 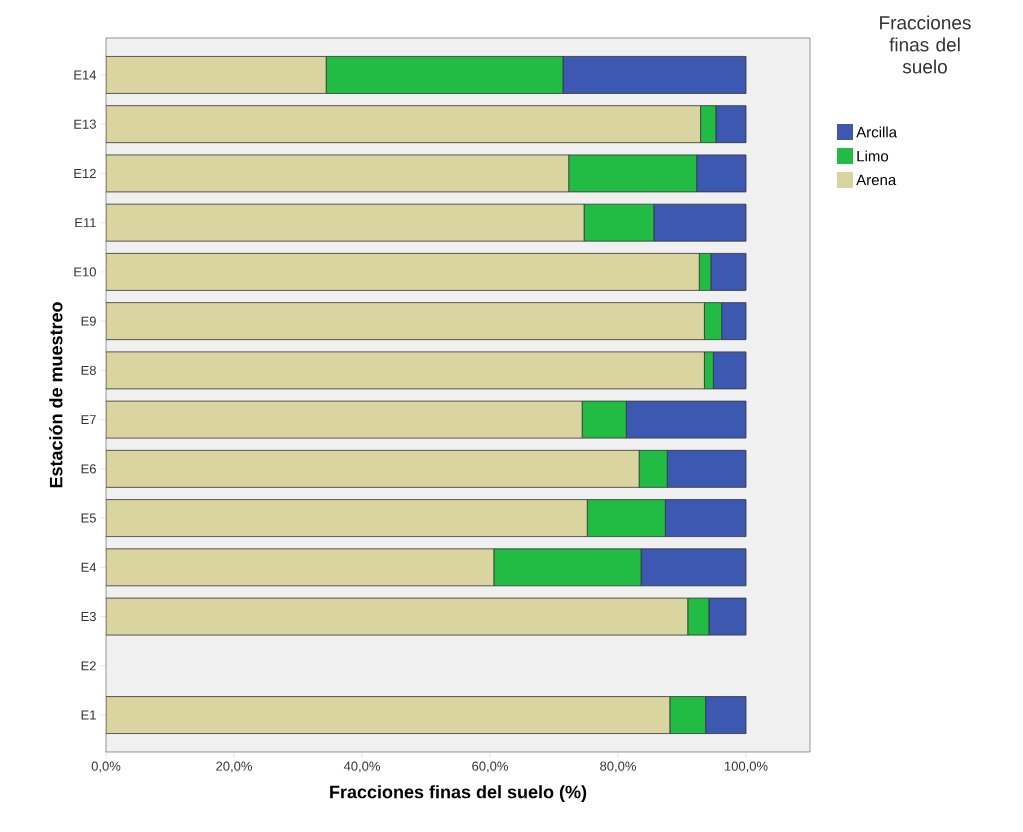 What do you see at coordinates (85, 124) in the screenshot?
I see `y-tick-label: E13` at bounding box center [85, 124].